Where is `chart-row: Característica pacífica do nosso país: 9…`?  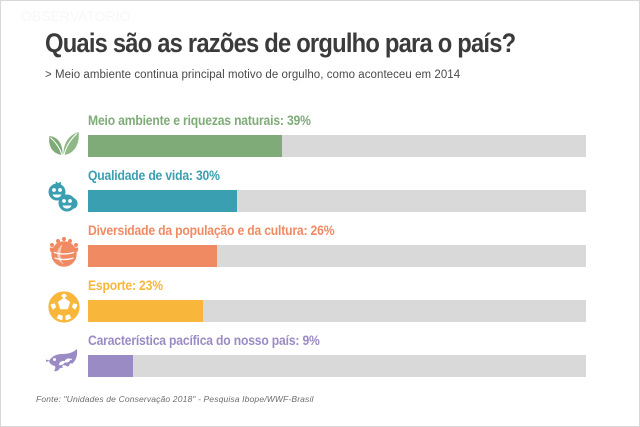
chart-row: Característica pacífica do nosso país: 9… is located at coordinates (320, 358).